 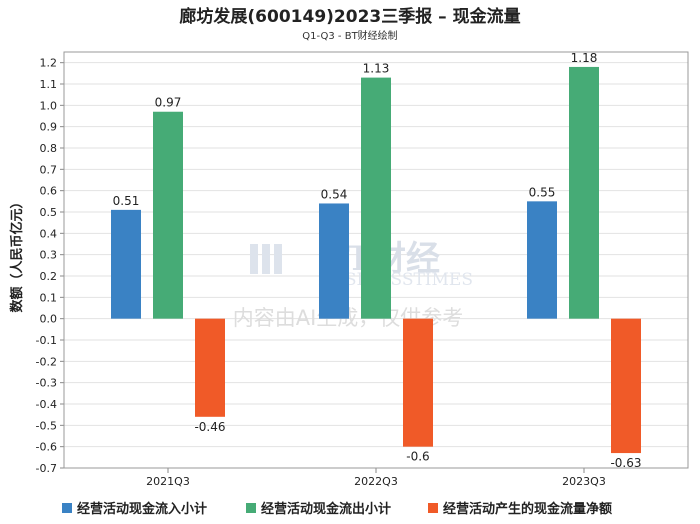 What do you see at coordinates (49, 212) in the screenshot?
I see `y-tick-label: 0.5` at bounding box center [49, 212].